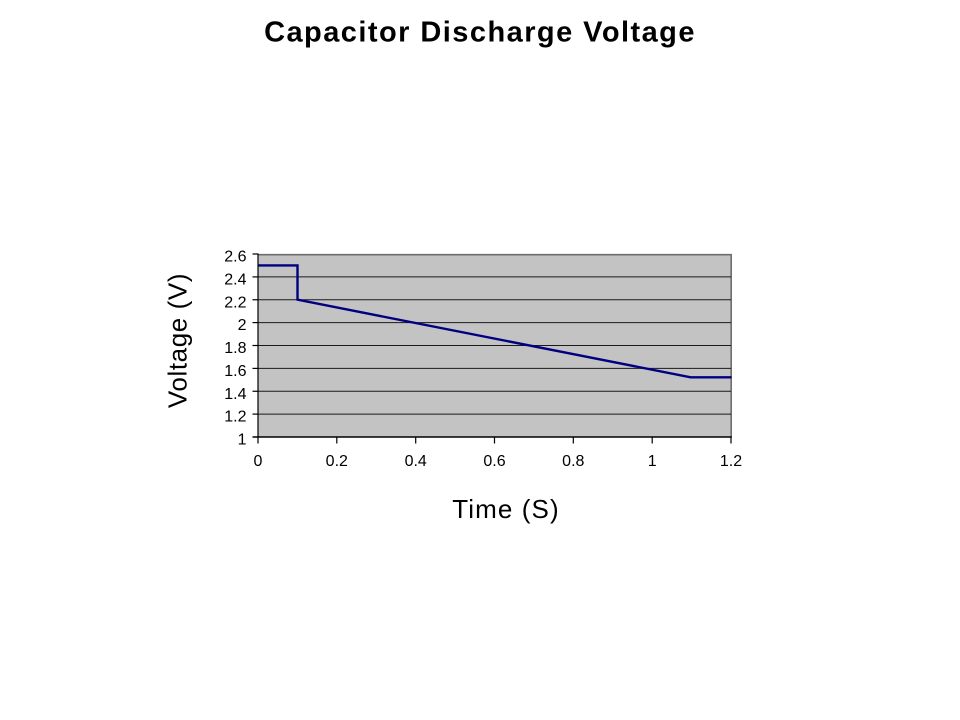 The image size is (960, 720). I want to click on svg-text: 0.8, so click(573, 461).